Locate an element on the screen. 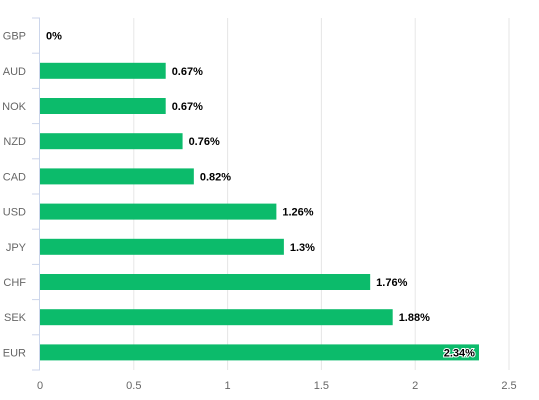 This screenshot has width=539, height=400. bar-usd is located at coordinates (158, 211).